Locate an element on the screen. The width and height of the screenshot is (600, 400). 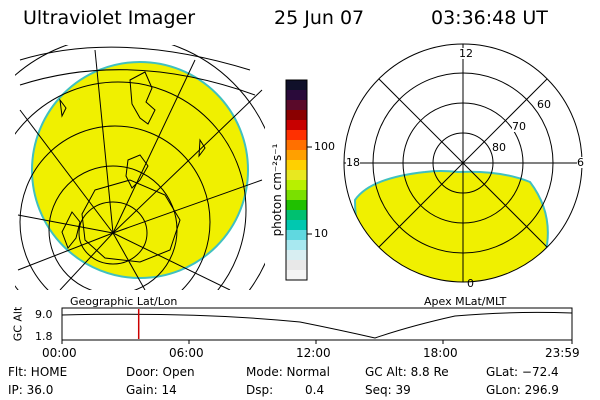
dsp-value: 0.4 is located at coordinates (315, 390).